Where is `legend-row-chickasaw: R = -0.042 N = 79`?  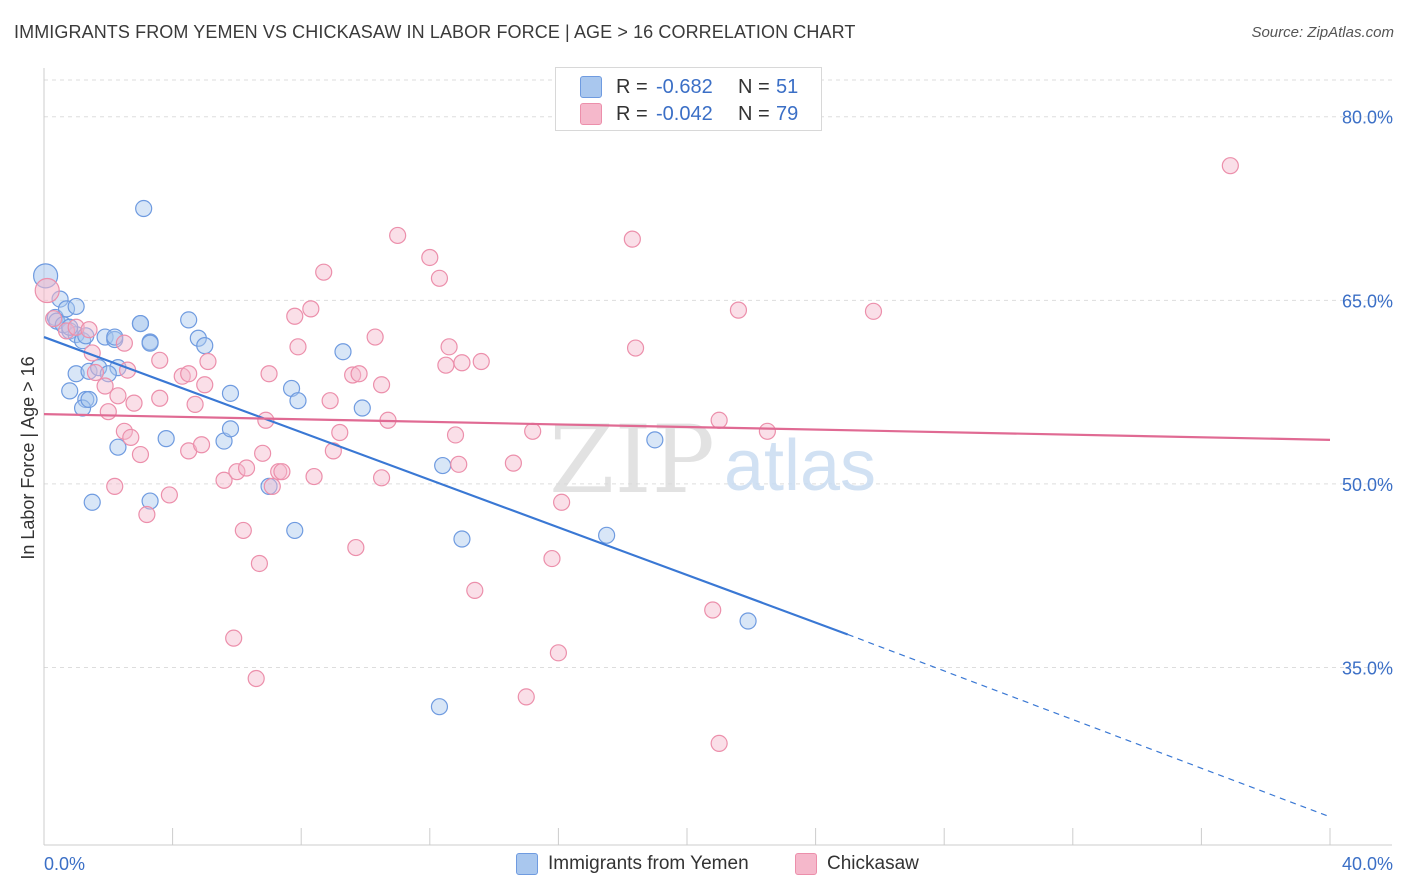 legend-row-chickasaw: R = -0.042 N = 79 is located at coordinates (689, 114).